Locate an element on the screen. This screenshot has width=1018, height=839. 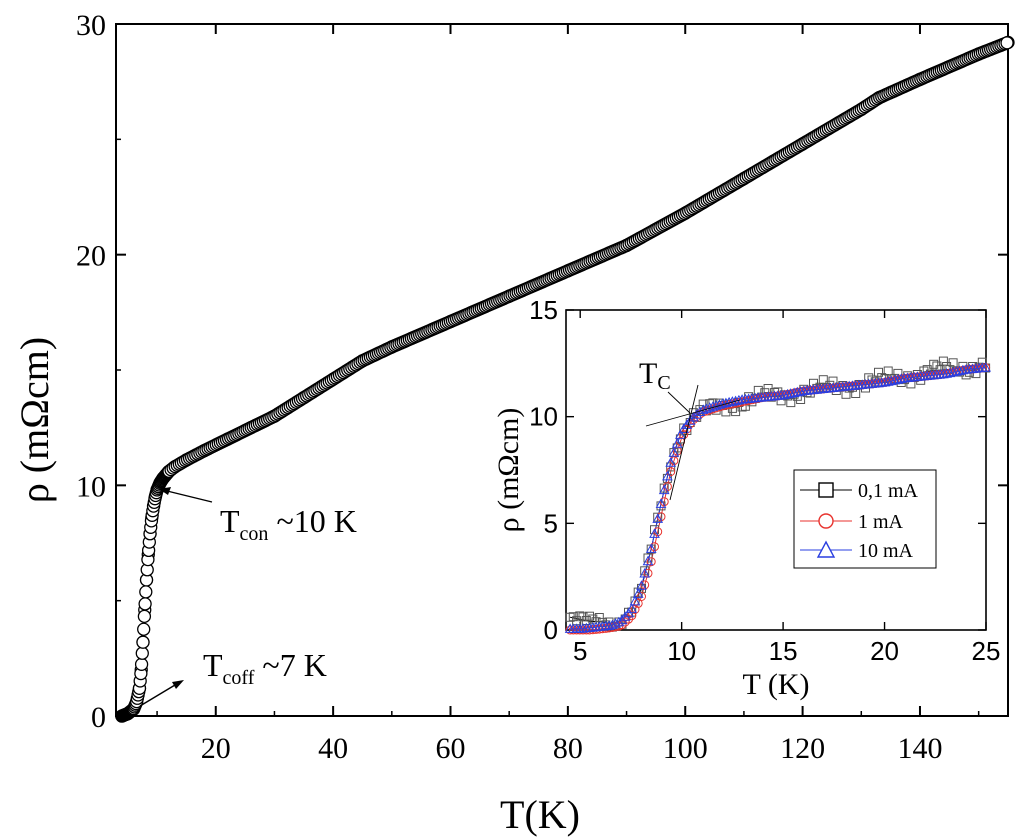
annotation-tcon-arrowhead is located at coordinates (165, 491).